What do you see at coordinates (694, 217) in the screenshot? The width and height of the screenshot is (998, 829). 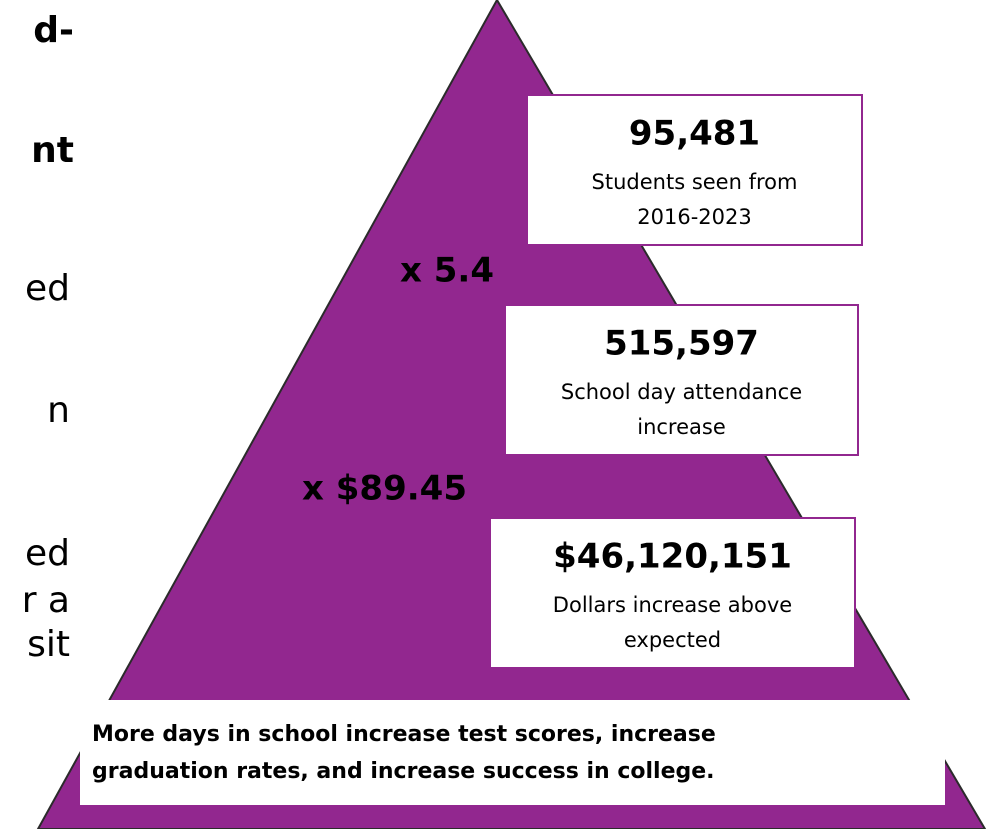 I see `level-caption: 2016-2023` at bounding box center [694, 217].